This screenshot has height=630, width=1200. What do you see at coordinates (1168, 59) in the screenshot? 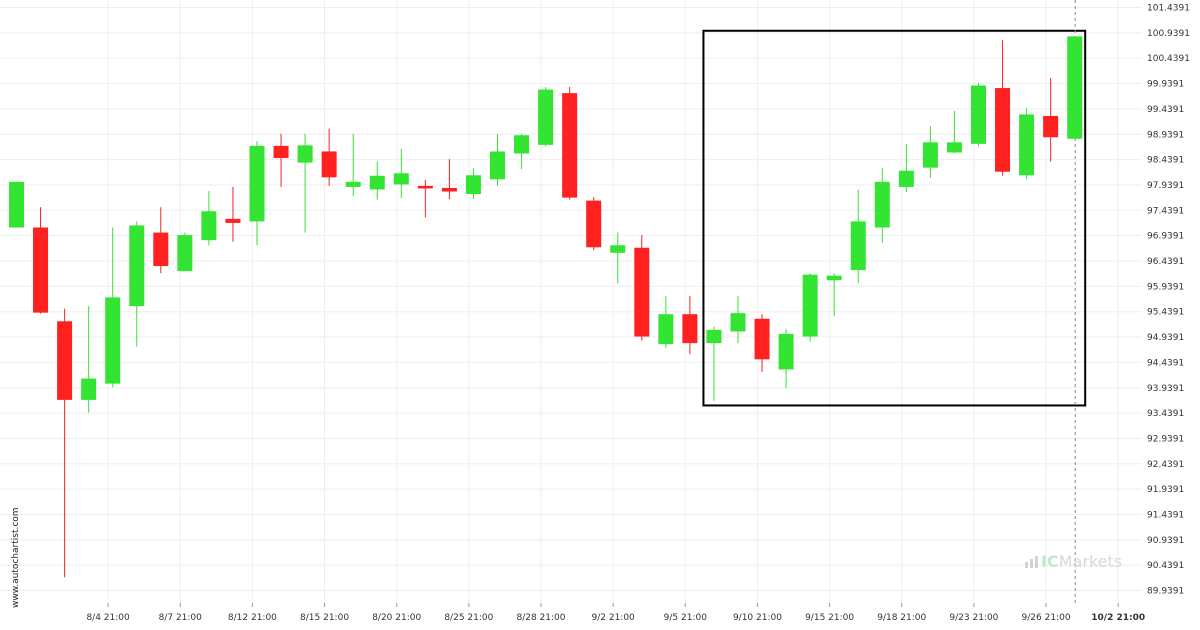
I see `y-tick-label: 100.4391` at bounding box center [1168, 59].